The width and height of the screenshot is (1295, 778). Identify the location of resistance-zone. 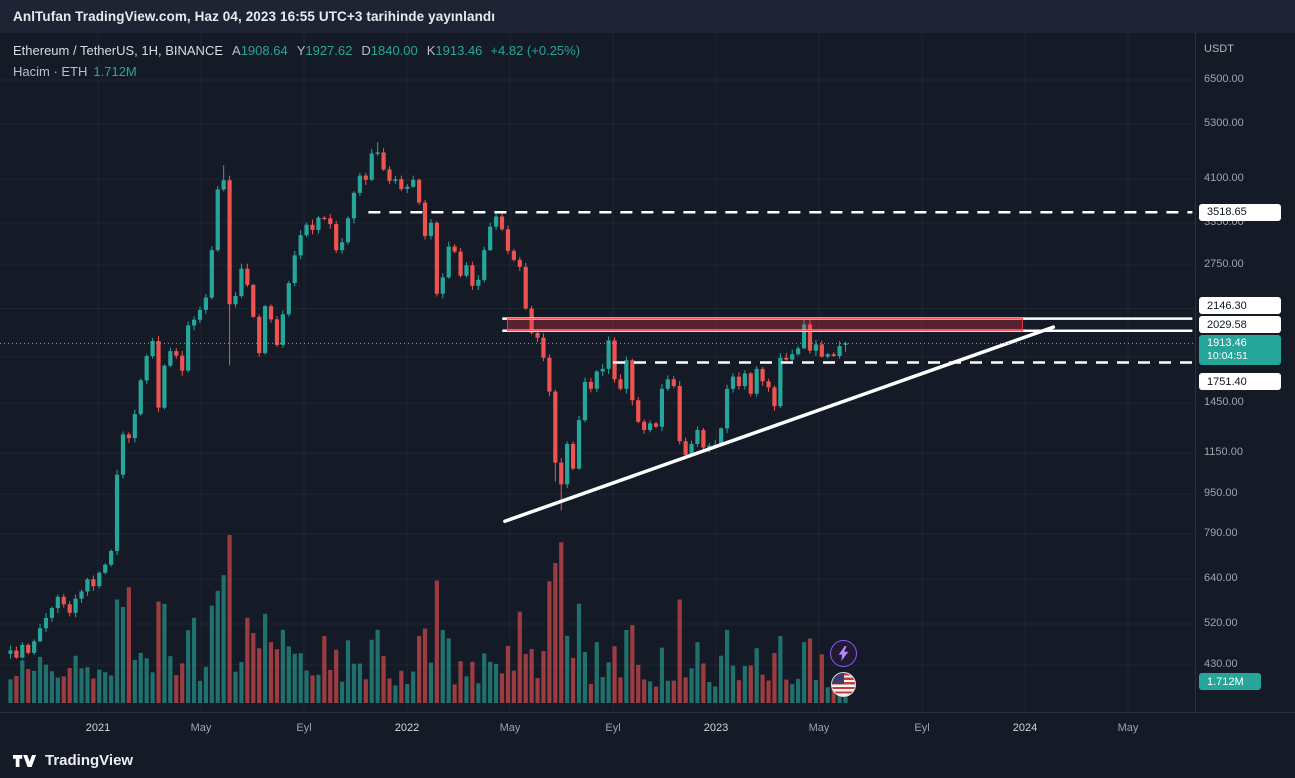
(764, 325).